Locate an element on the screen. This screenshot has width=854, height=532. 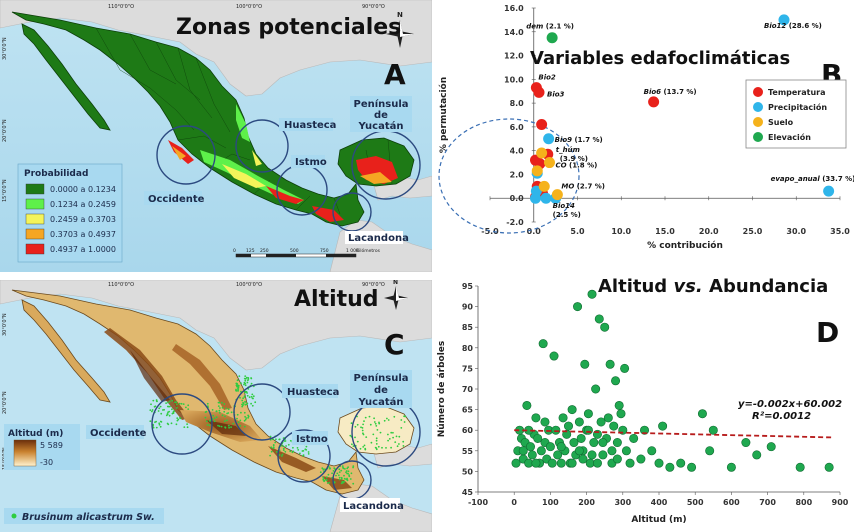
lon-labels-a: 110°0'0"O 100°0'0"O 90°0'0"O is located at coordinates (246, 7).